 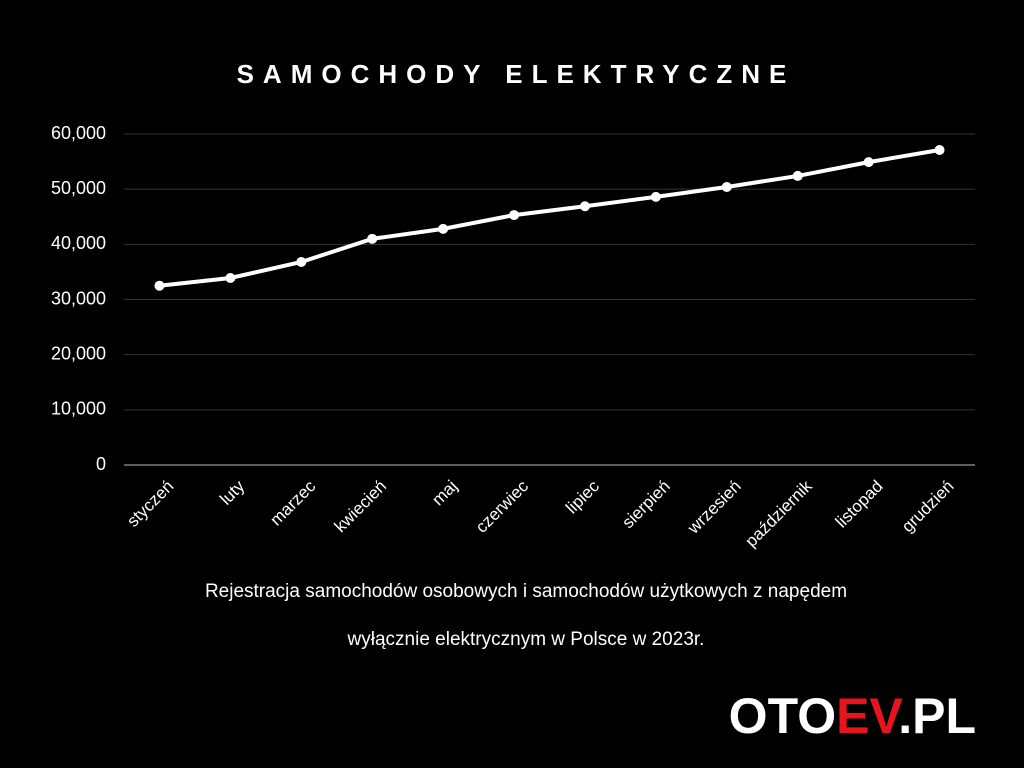 What do you see at coordinates (292, 502) in the screenshot?
I see `x-tick-label: marzec` at bounding box center [292, 502].